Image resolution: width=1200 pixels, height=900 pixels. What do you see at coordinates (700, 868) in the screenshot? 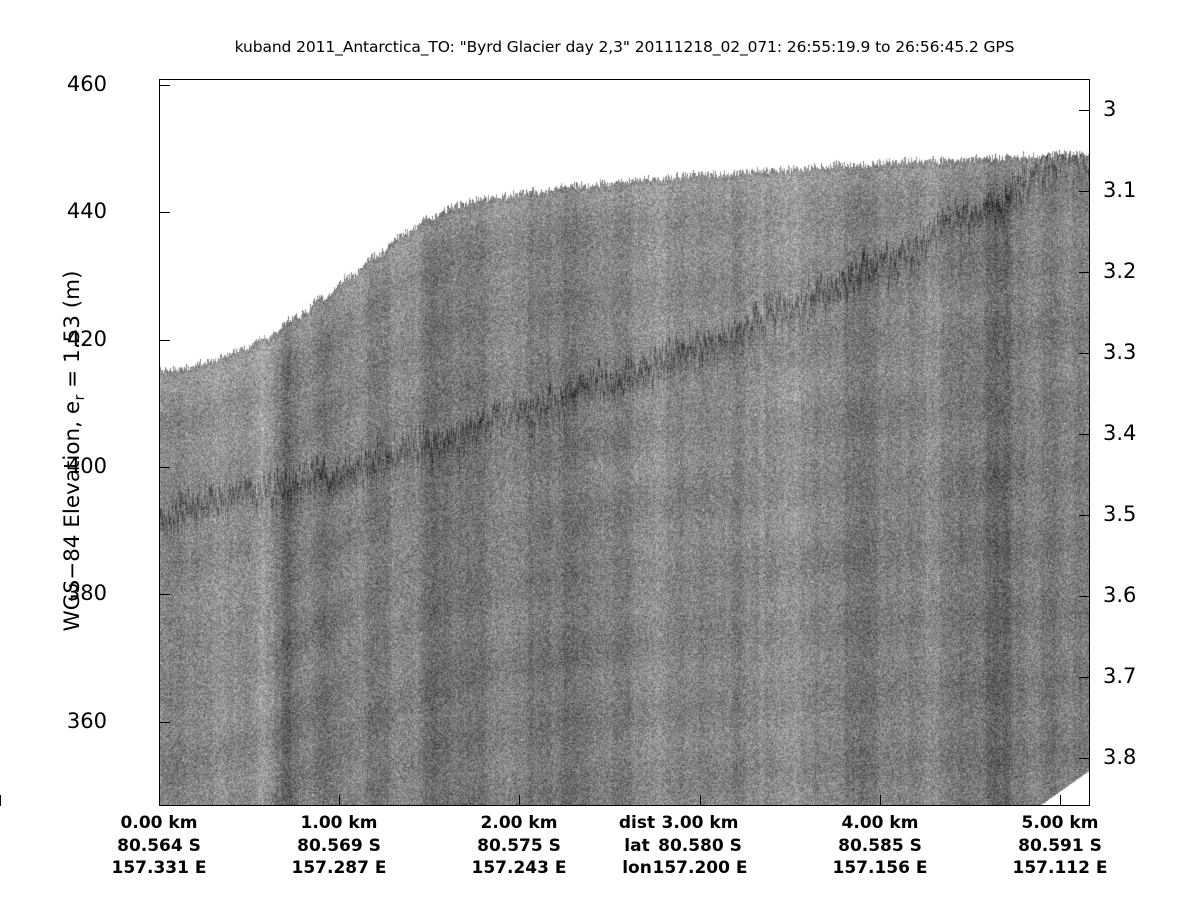
I see `x-tick-lon: 157.200 E` at bounding box center [700, 868].